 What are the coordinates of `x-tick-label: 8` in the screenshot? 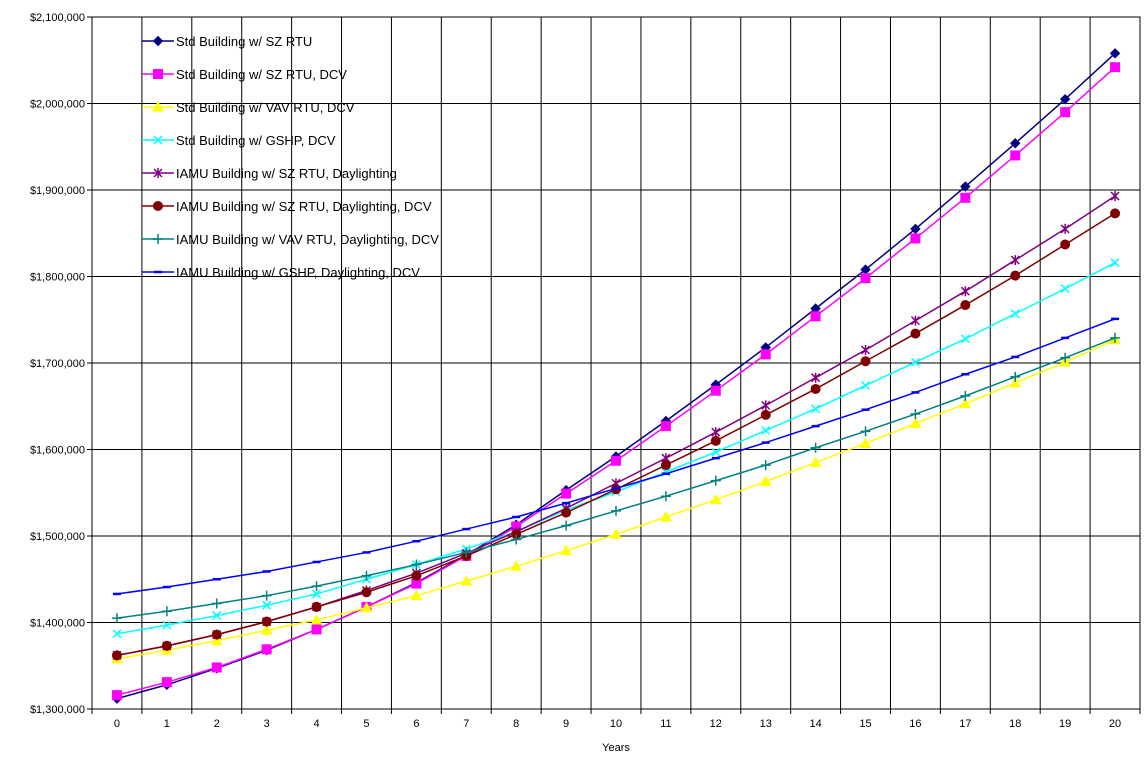 It's located at (516, 724).